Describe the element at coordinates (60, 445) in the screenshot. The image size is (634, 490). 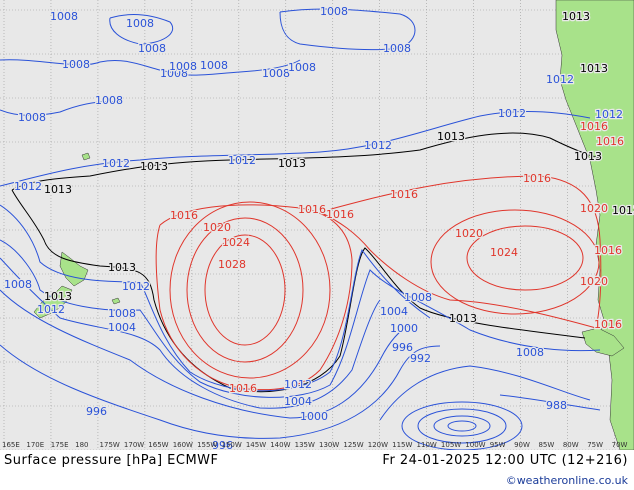
I see `longitude-tick: 175E` at that location.